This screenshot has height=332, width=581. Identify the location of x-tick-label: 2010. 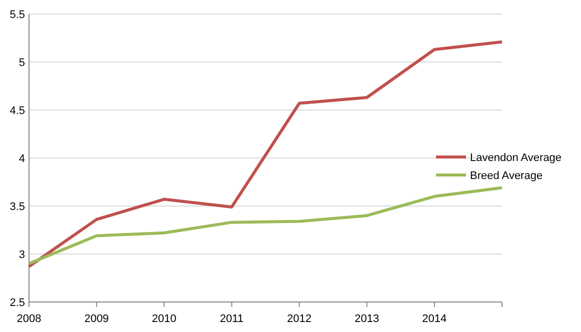
(164, 319).